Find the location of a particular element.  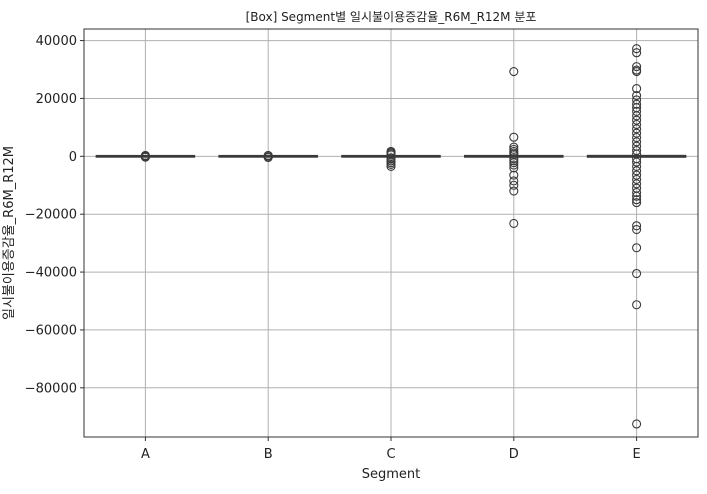

y-tick-label: 20000 is located at coordinates (56, 99).